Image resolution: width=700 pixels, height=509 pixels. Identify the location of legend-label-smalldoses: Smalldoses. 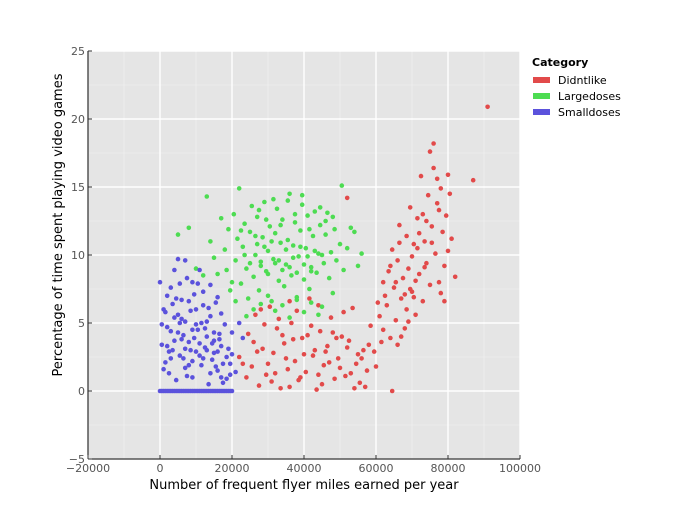
(589, 112).